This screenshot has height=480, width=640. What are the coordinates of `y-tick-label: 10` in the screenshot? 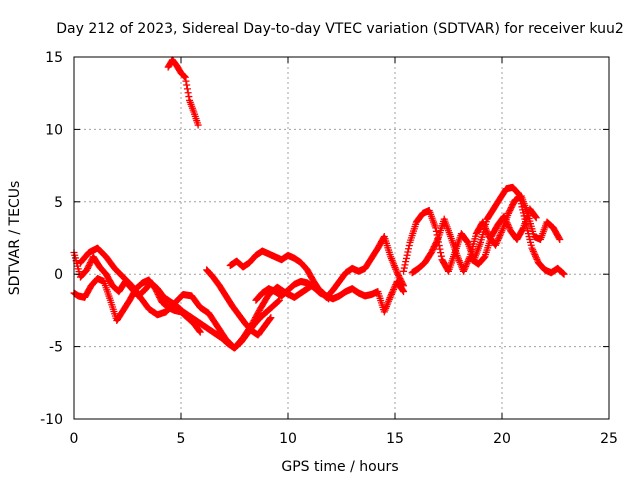 It's located at (54, 130).